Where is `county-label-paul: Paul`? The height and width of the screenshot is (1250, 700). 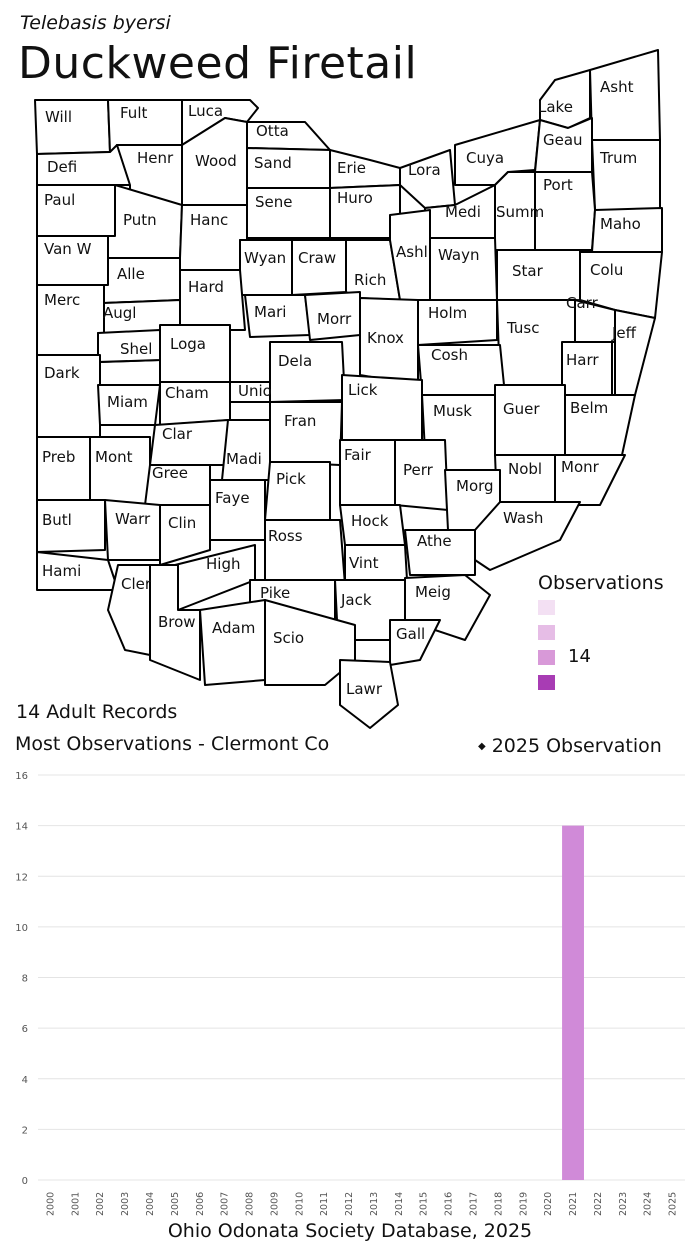 county-label-paul: Paul is located at coordinates (59, 200).